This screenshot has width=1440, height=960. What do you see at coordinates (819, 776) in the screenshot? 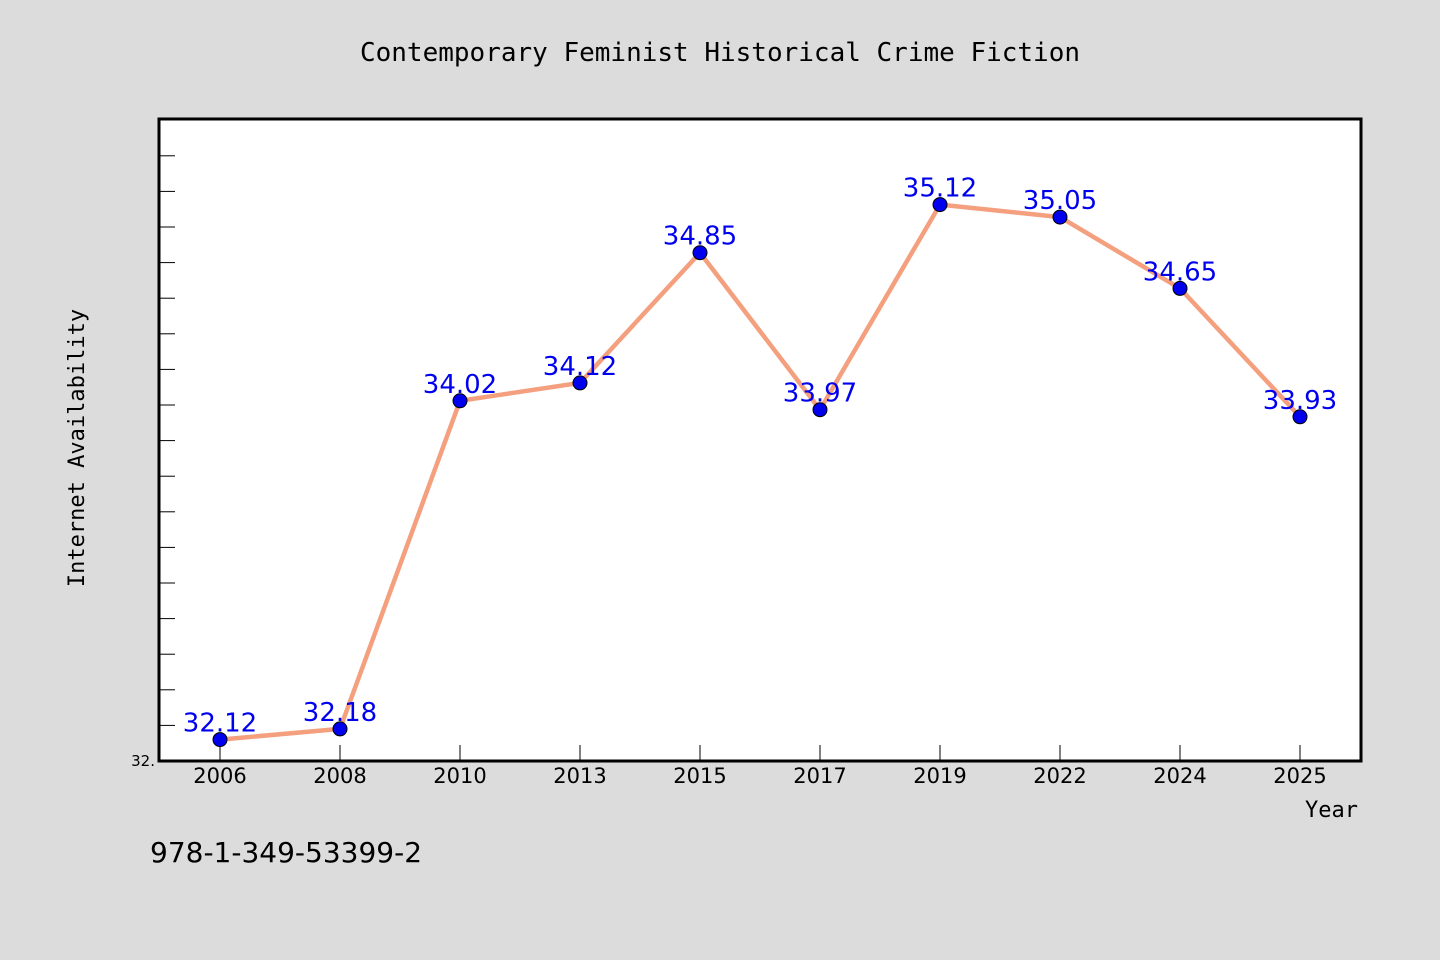
I see `x-tick-label: 2017` at bounding box center [819, 776].